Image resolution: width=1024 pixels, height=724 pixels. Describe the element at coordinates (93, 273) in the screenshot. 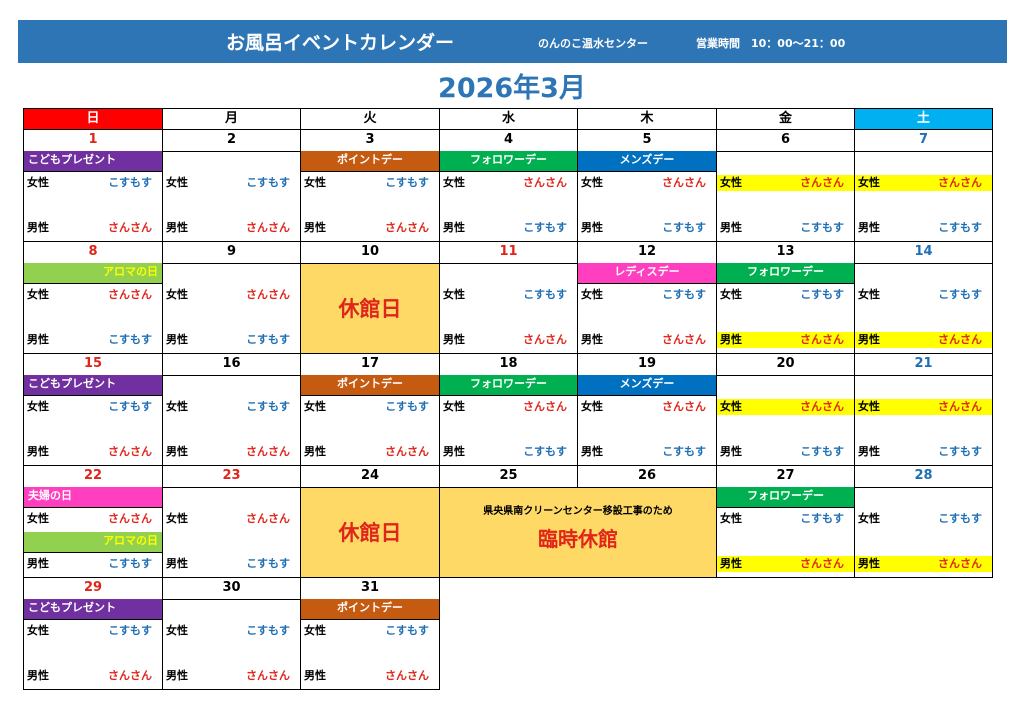

I see `event-label: アロマの日` at that location.